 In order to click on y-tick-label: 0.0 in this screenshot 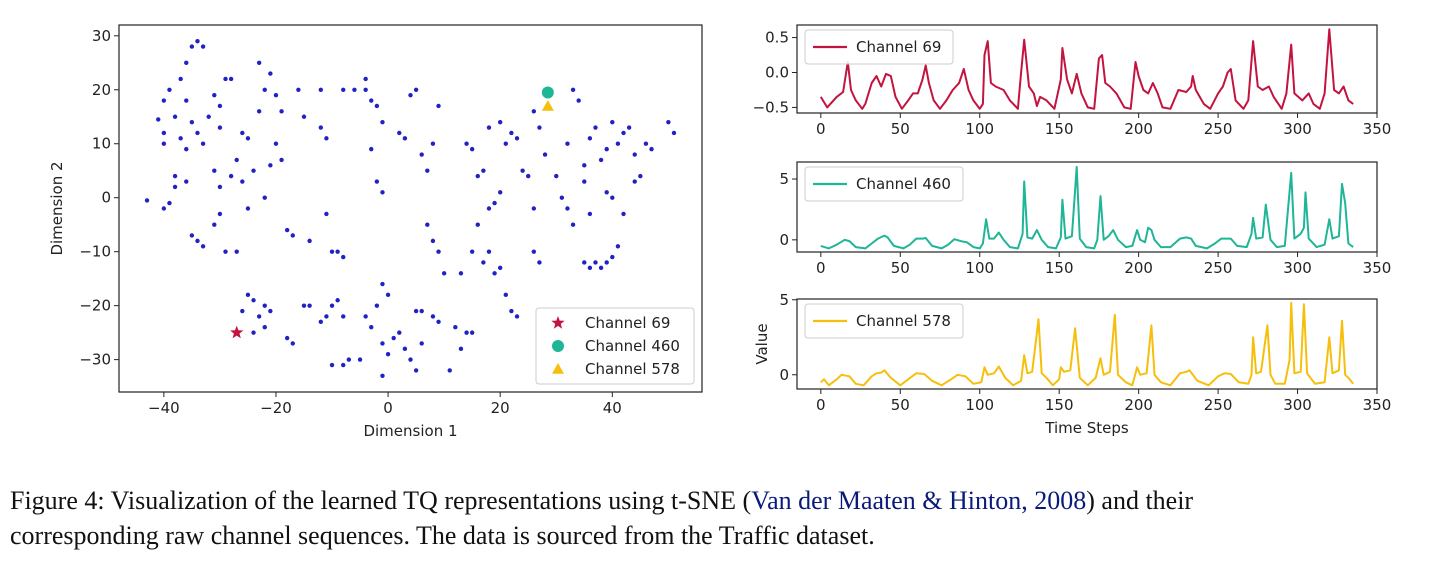, I will do `click(777, 72)`.